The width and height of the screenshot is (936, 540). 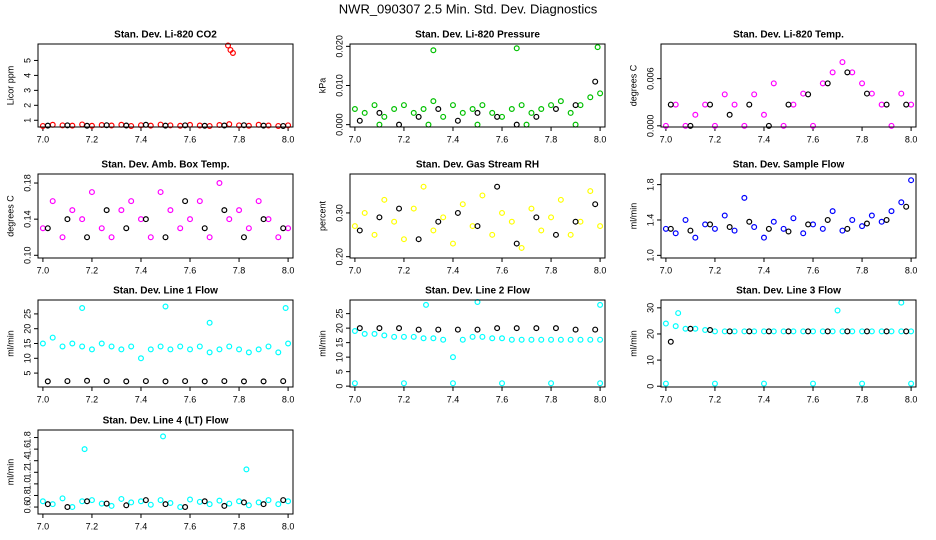 What do you see at coordinates (650, 126) in the screenshot?
I see `y-tick-label: 0.000` at bounding box center [650, 126].